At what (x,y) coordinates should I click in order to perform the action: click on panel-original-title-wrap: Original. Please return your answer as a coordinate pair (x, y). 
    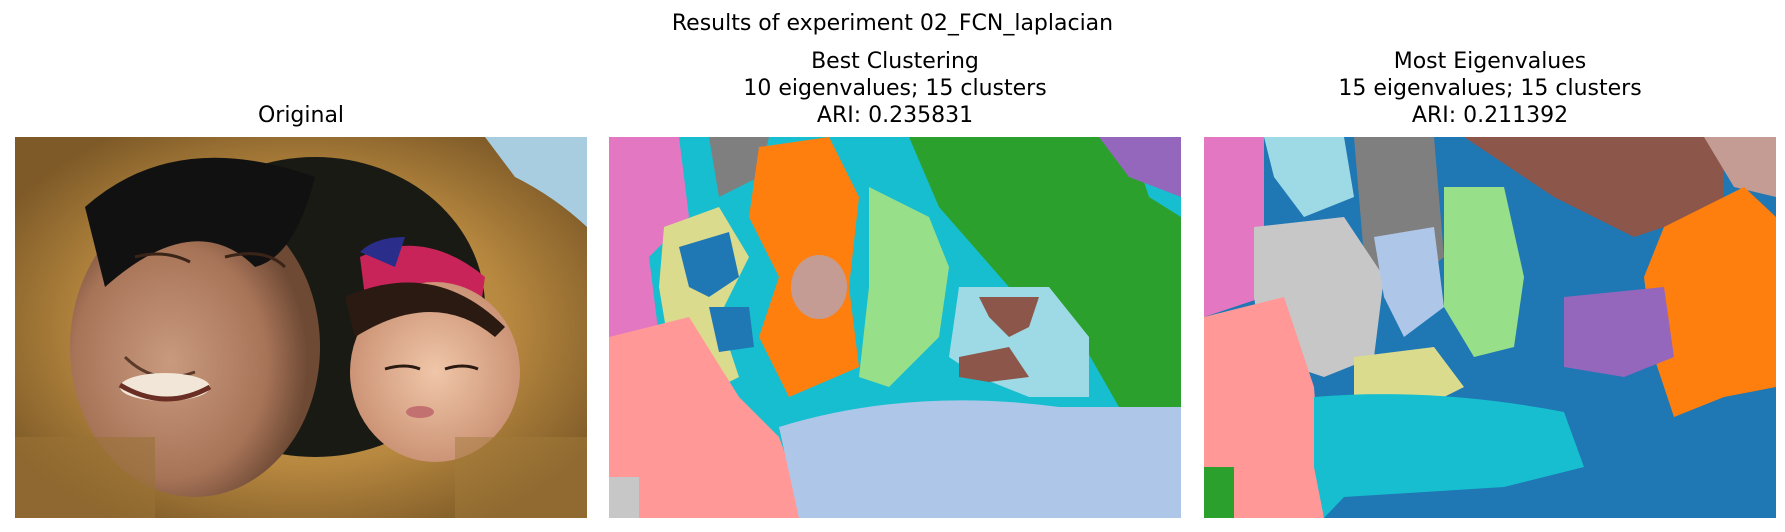
    Looking at the image, I should click on (301, 64).